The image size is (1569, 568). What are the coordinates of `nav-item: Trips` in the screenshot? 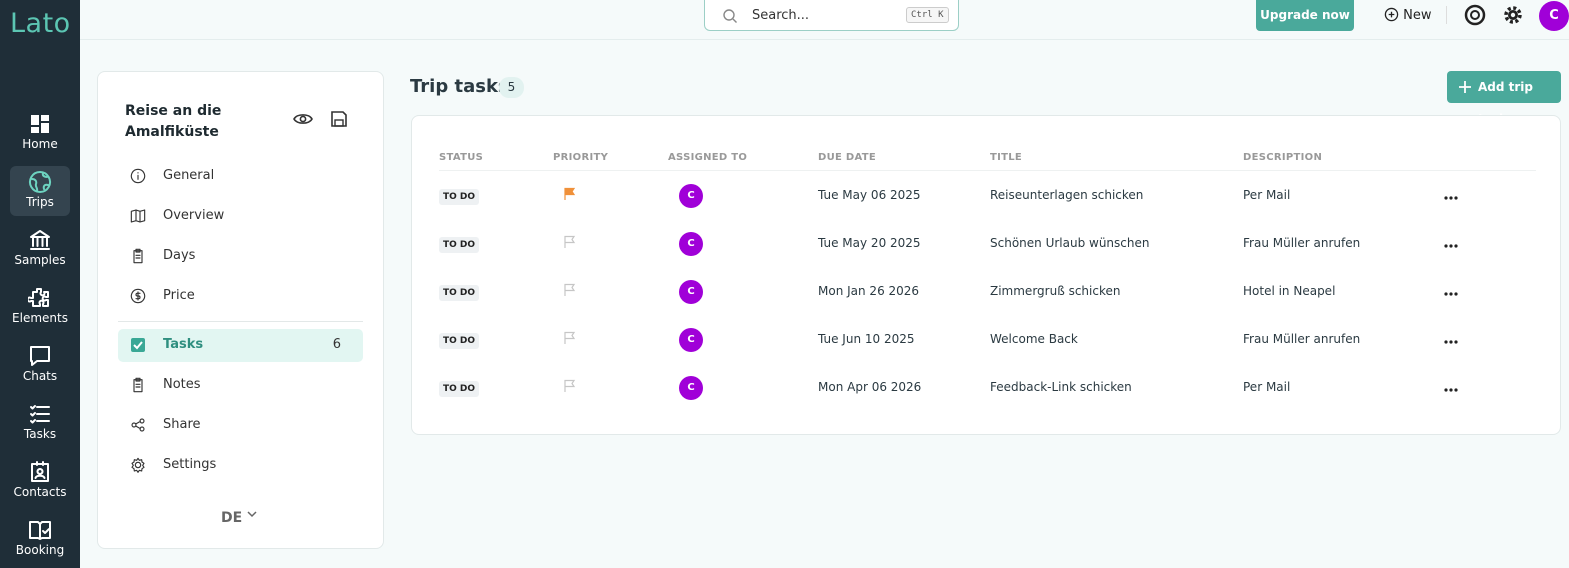 It's located at (40, 191).